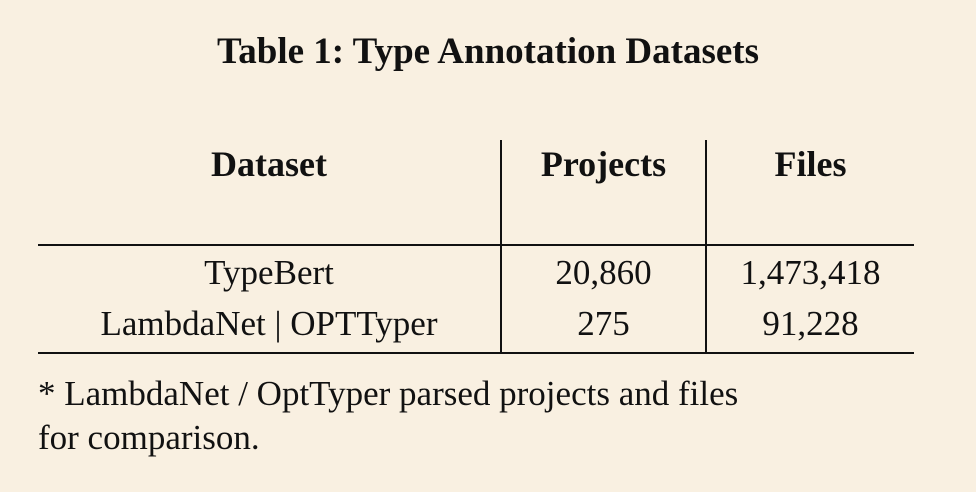 This screenshot has height=492, width=976. Describe the element at coordinates (603, 164) in the screenshot. I see `header-projects: Projects` at that location.